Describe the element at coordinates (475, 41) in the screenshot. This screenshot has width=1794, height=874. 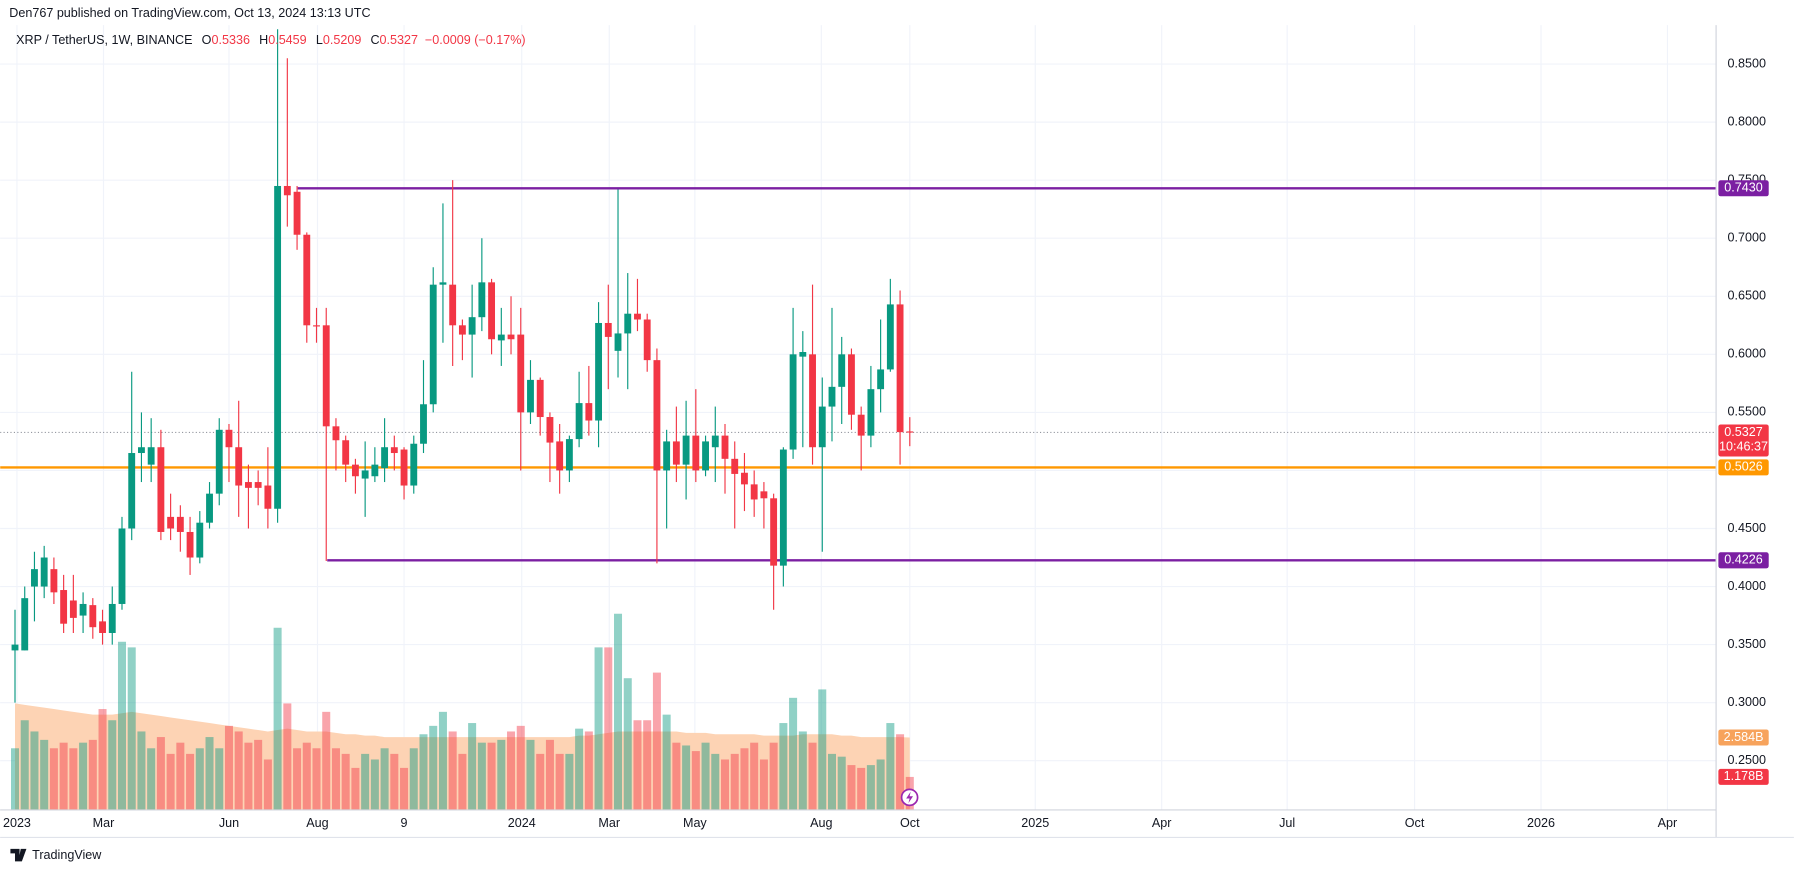
I see `legend-change: −0.0009 (−0.17%)` at that location.